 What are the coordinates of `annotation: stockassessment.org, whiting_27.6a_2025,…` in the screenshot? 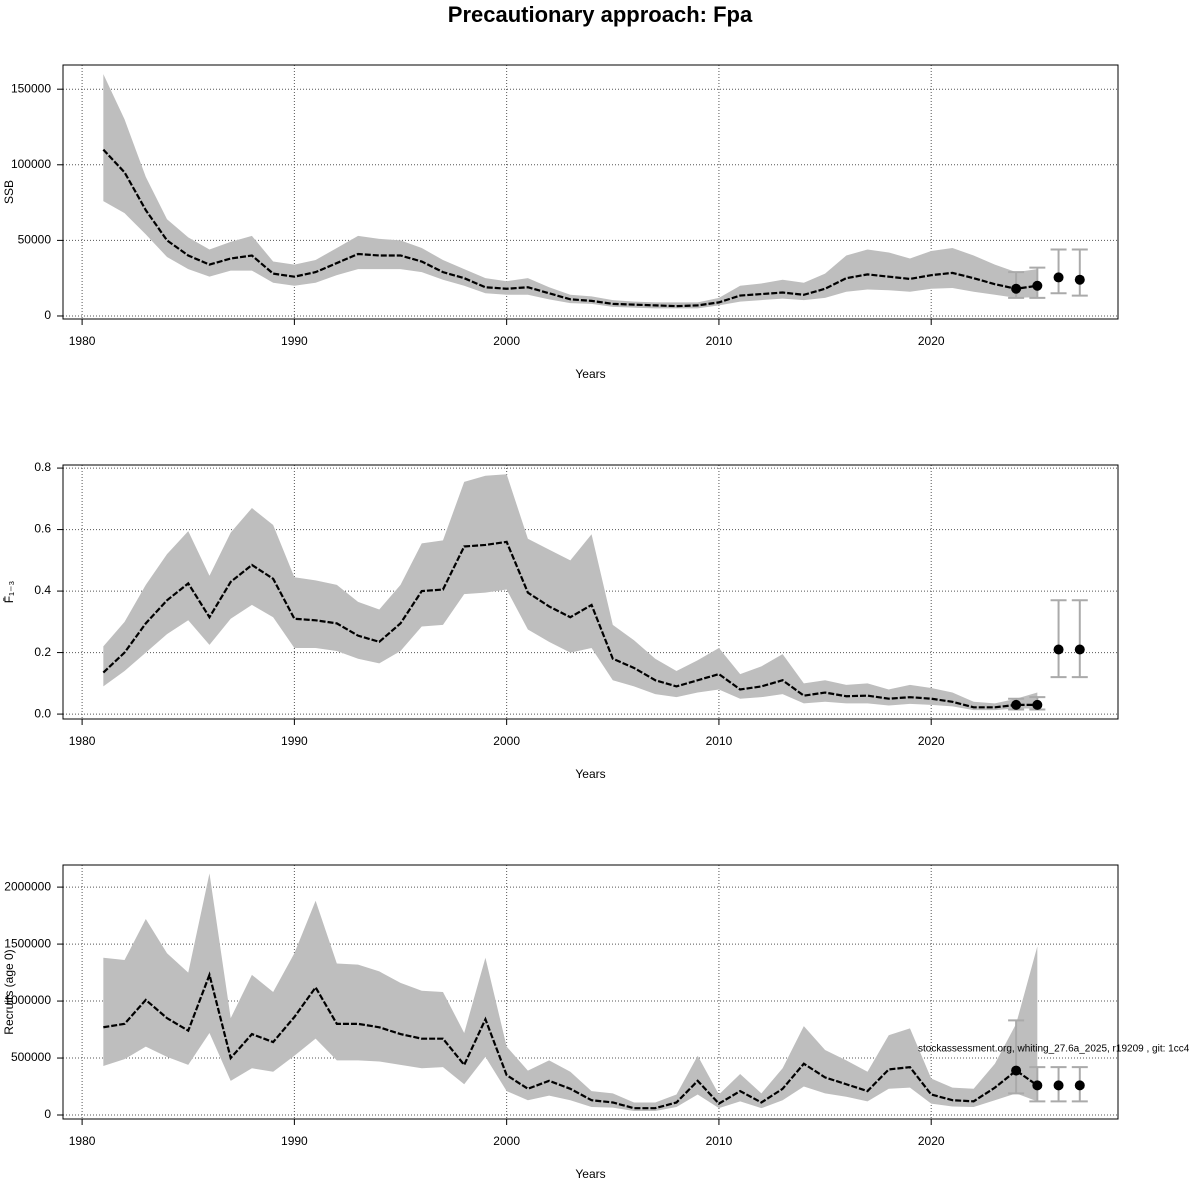 It's located at (1054, 1049).